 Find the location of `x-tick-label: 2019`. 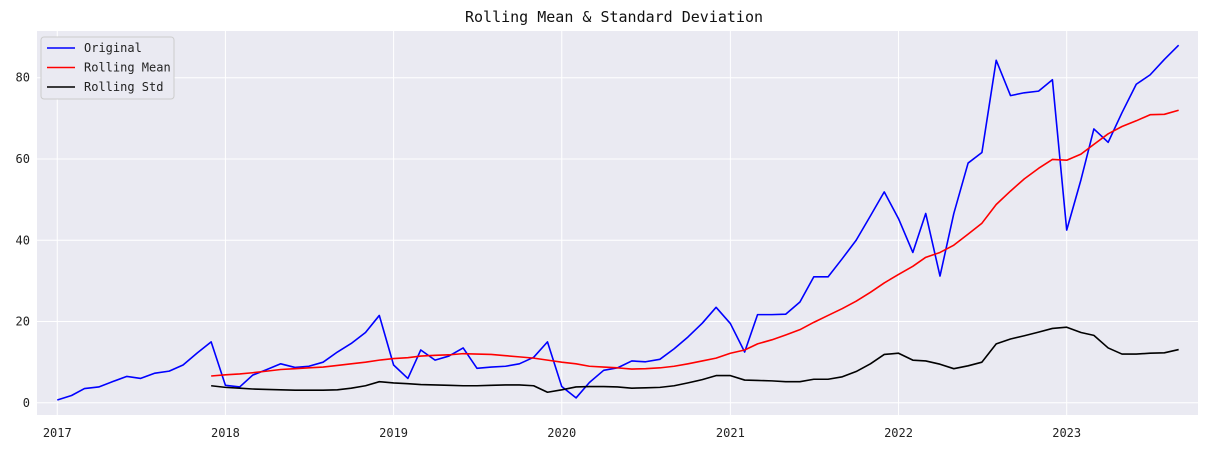

x-tick-label: 2019 is located at coordinates (393, 433).